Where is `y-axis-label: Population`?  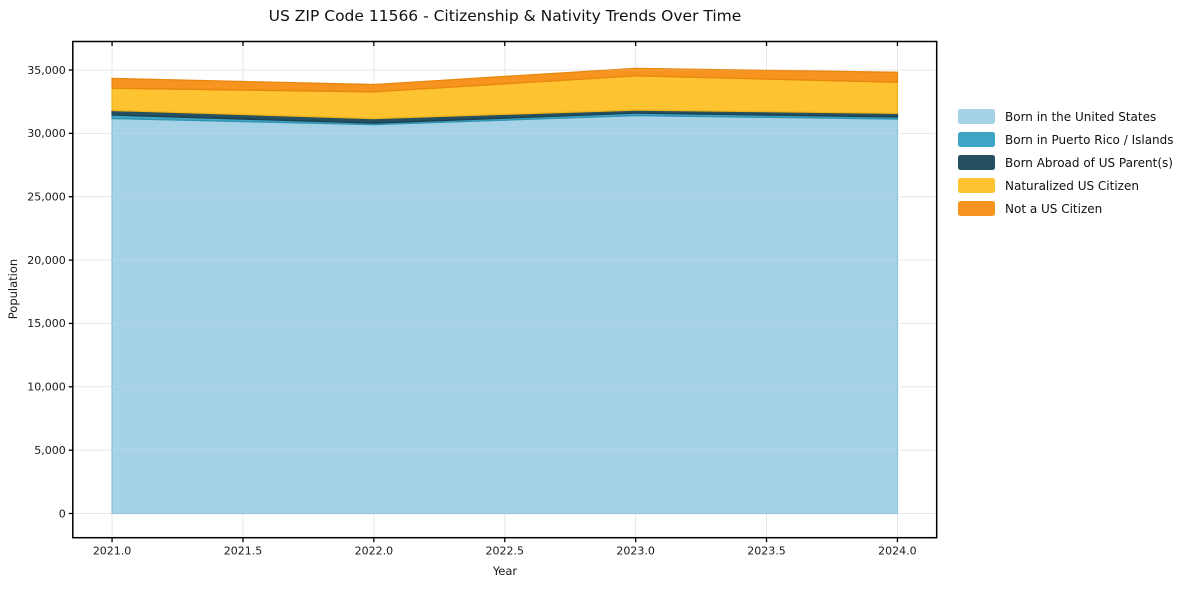
y-axis-label: Population is located at coordinates (13, 289).